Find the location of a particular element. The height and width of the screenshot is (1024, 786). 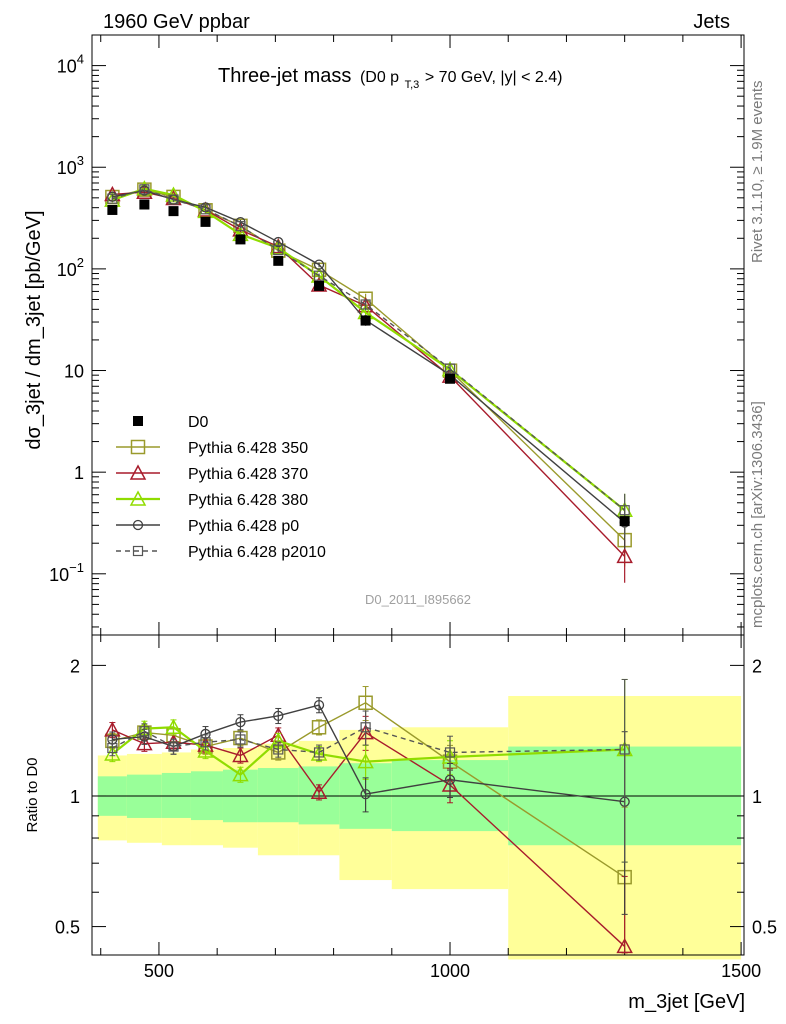

series-4-ratio is located at coordinates (368, 770).